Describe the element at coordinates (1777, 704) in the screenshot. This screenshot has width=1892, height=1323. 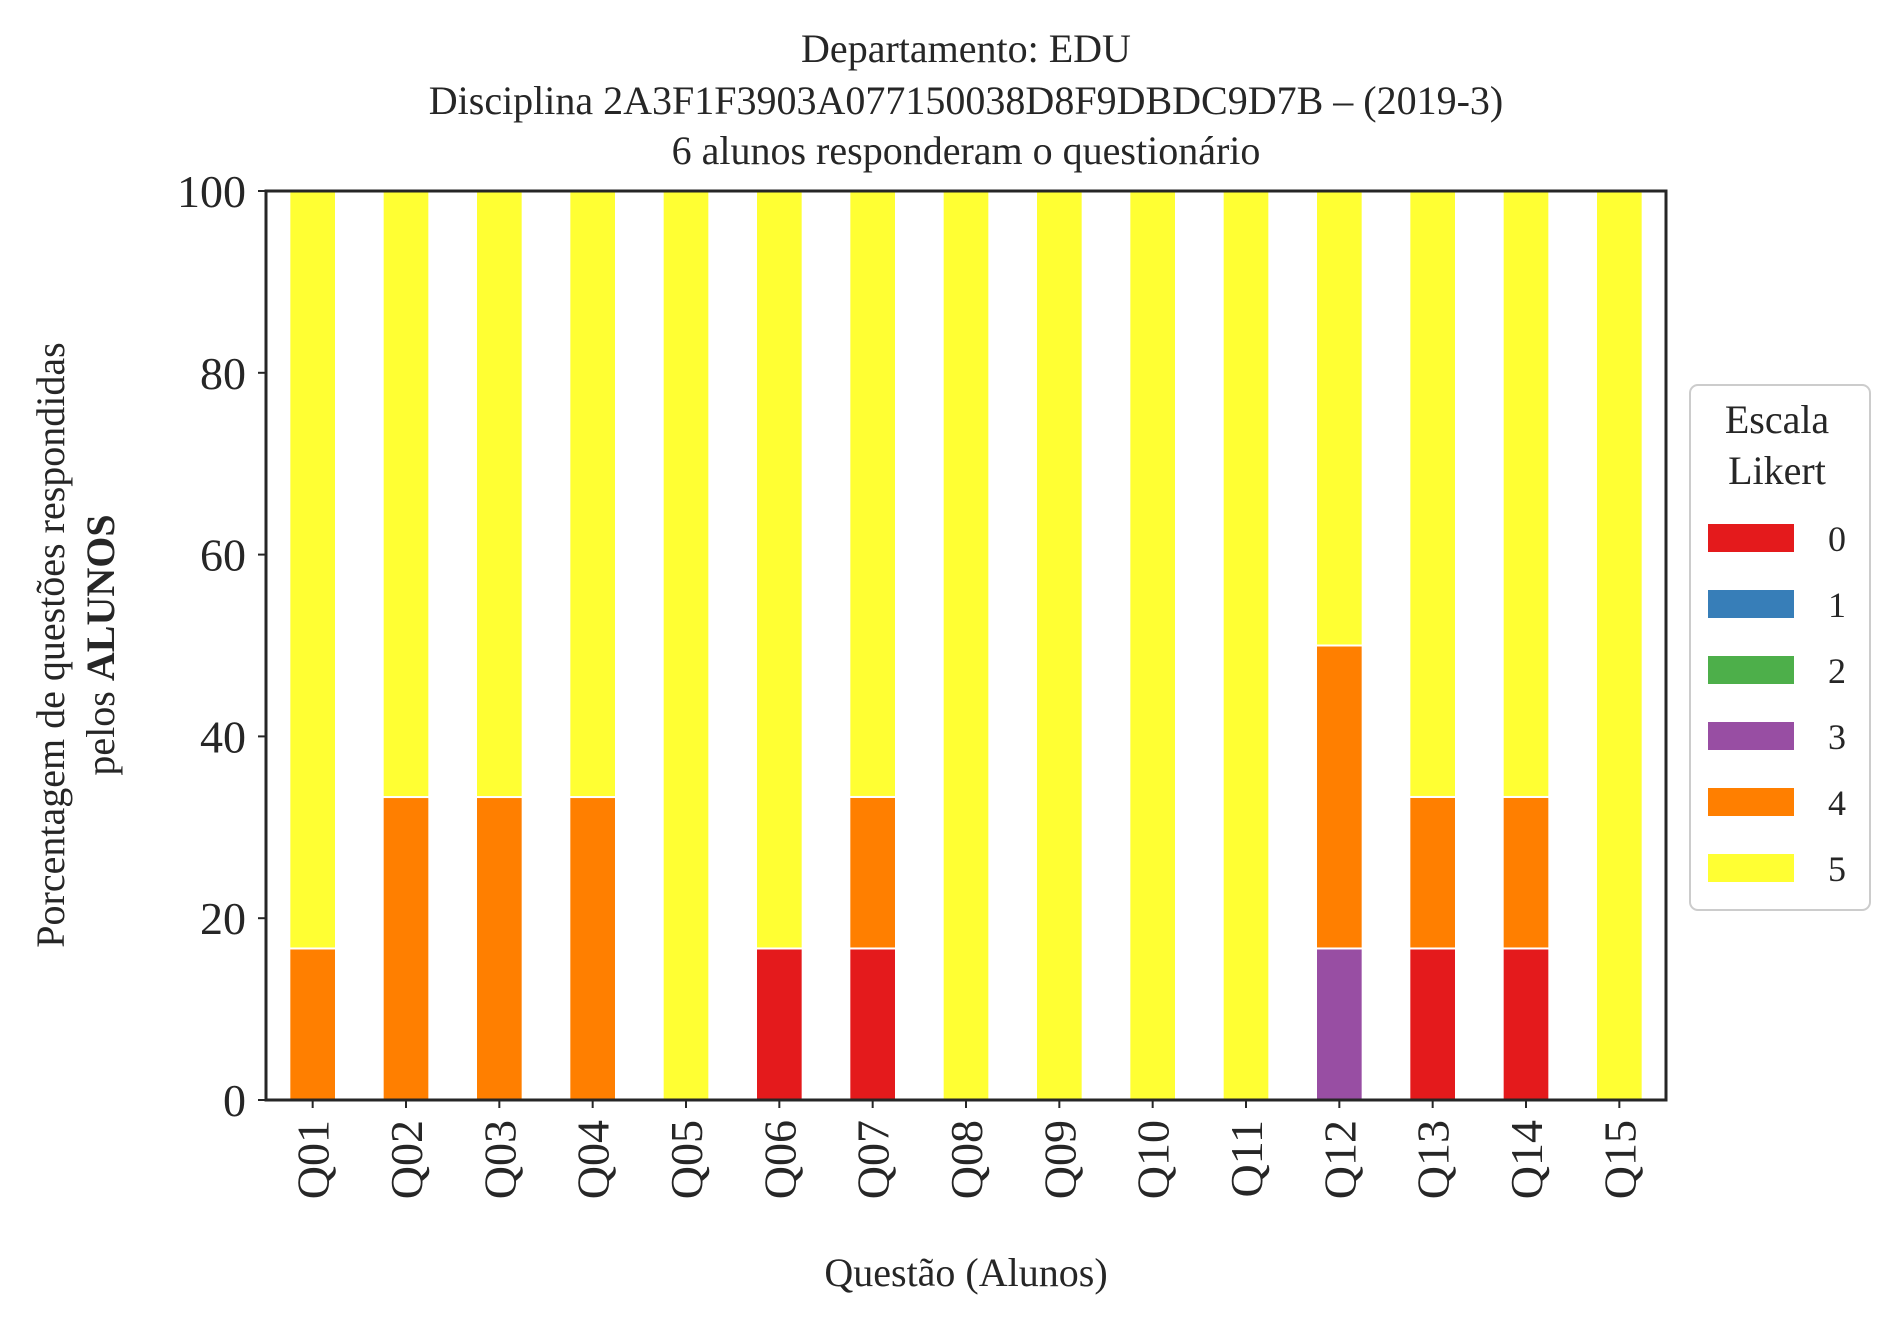
I see `legend-entries: 0 1 2 3 4 5` at that location.